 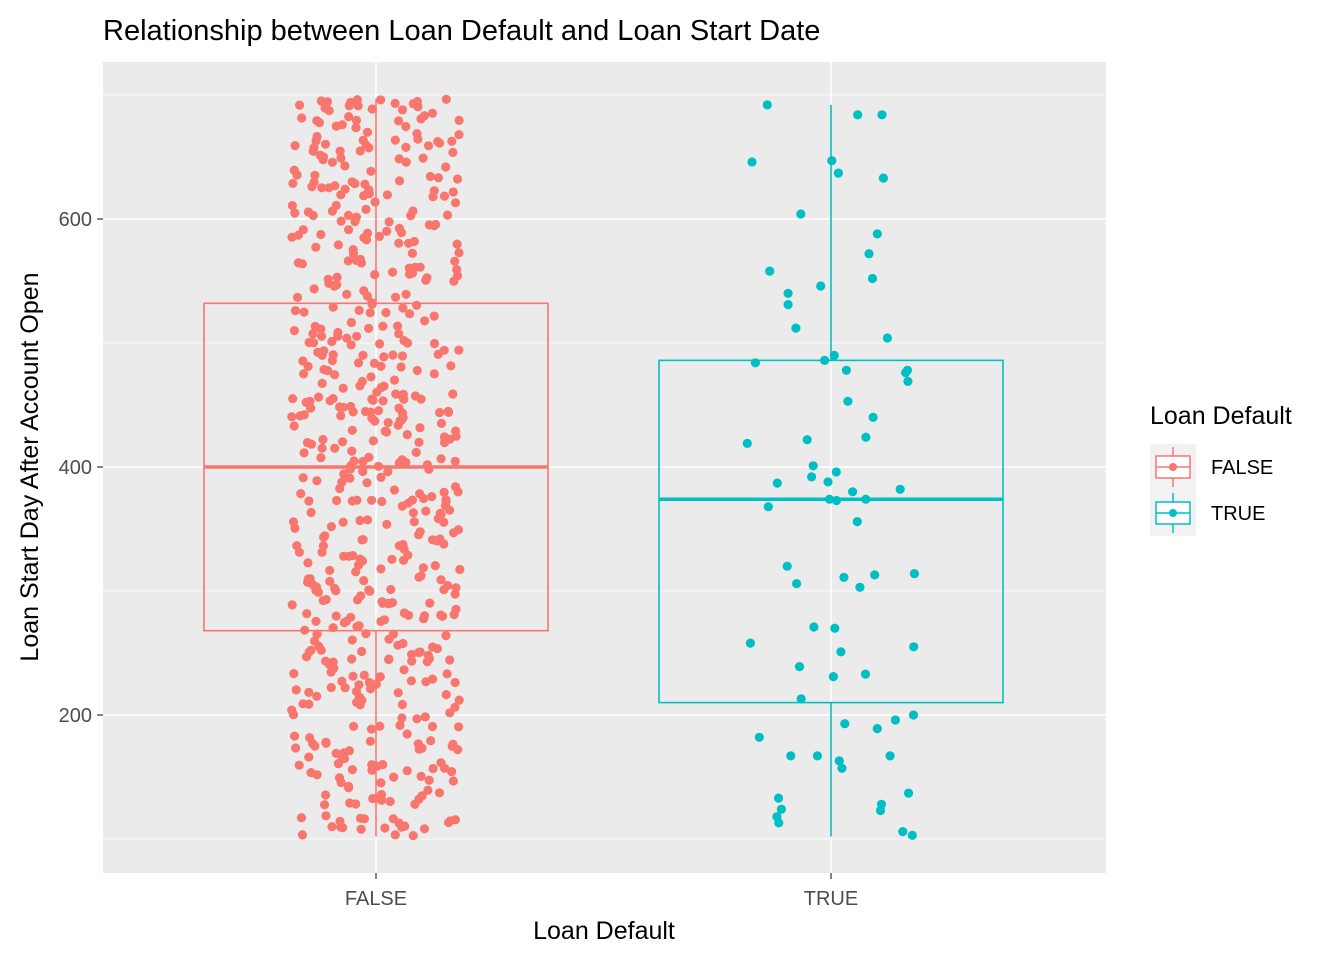 What do you see at coordinates (75, 468) in the screenshot?
I see `y-tick-label: 400` at bounding box center [75, 468].